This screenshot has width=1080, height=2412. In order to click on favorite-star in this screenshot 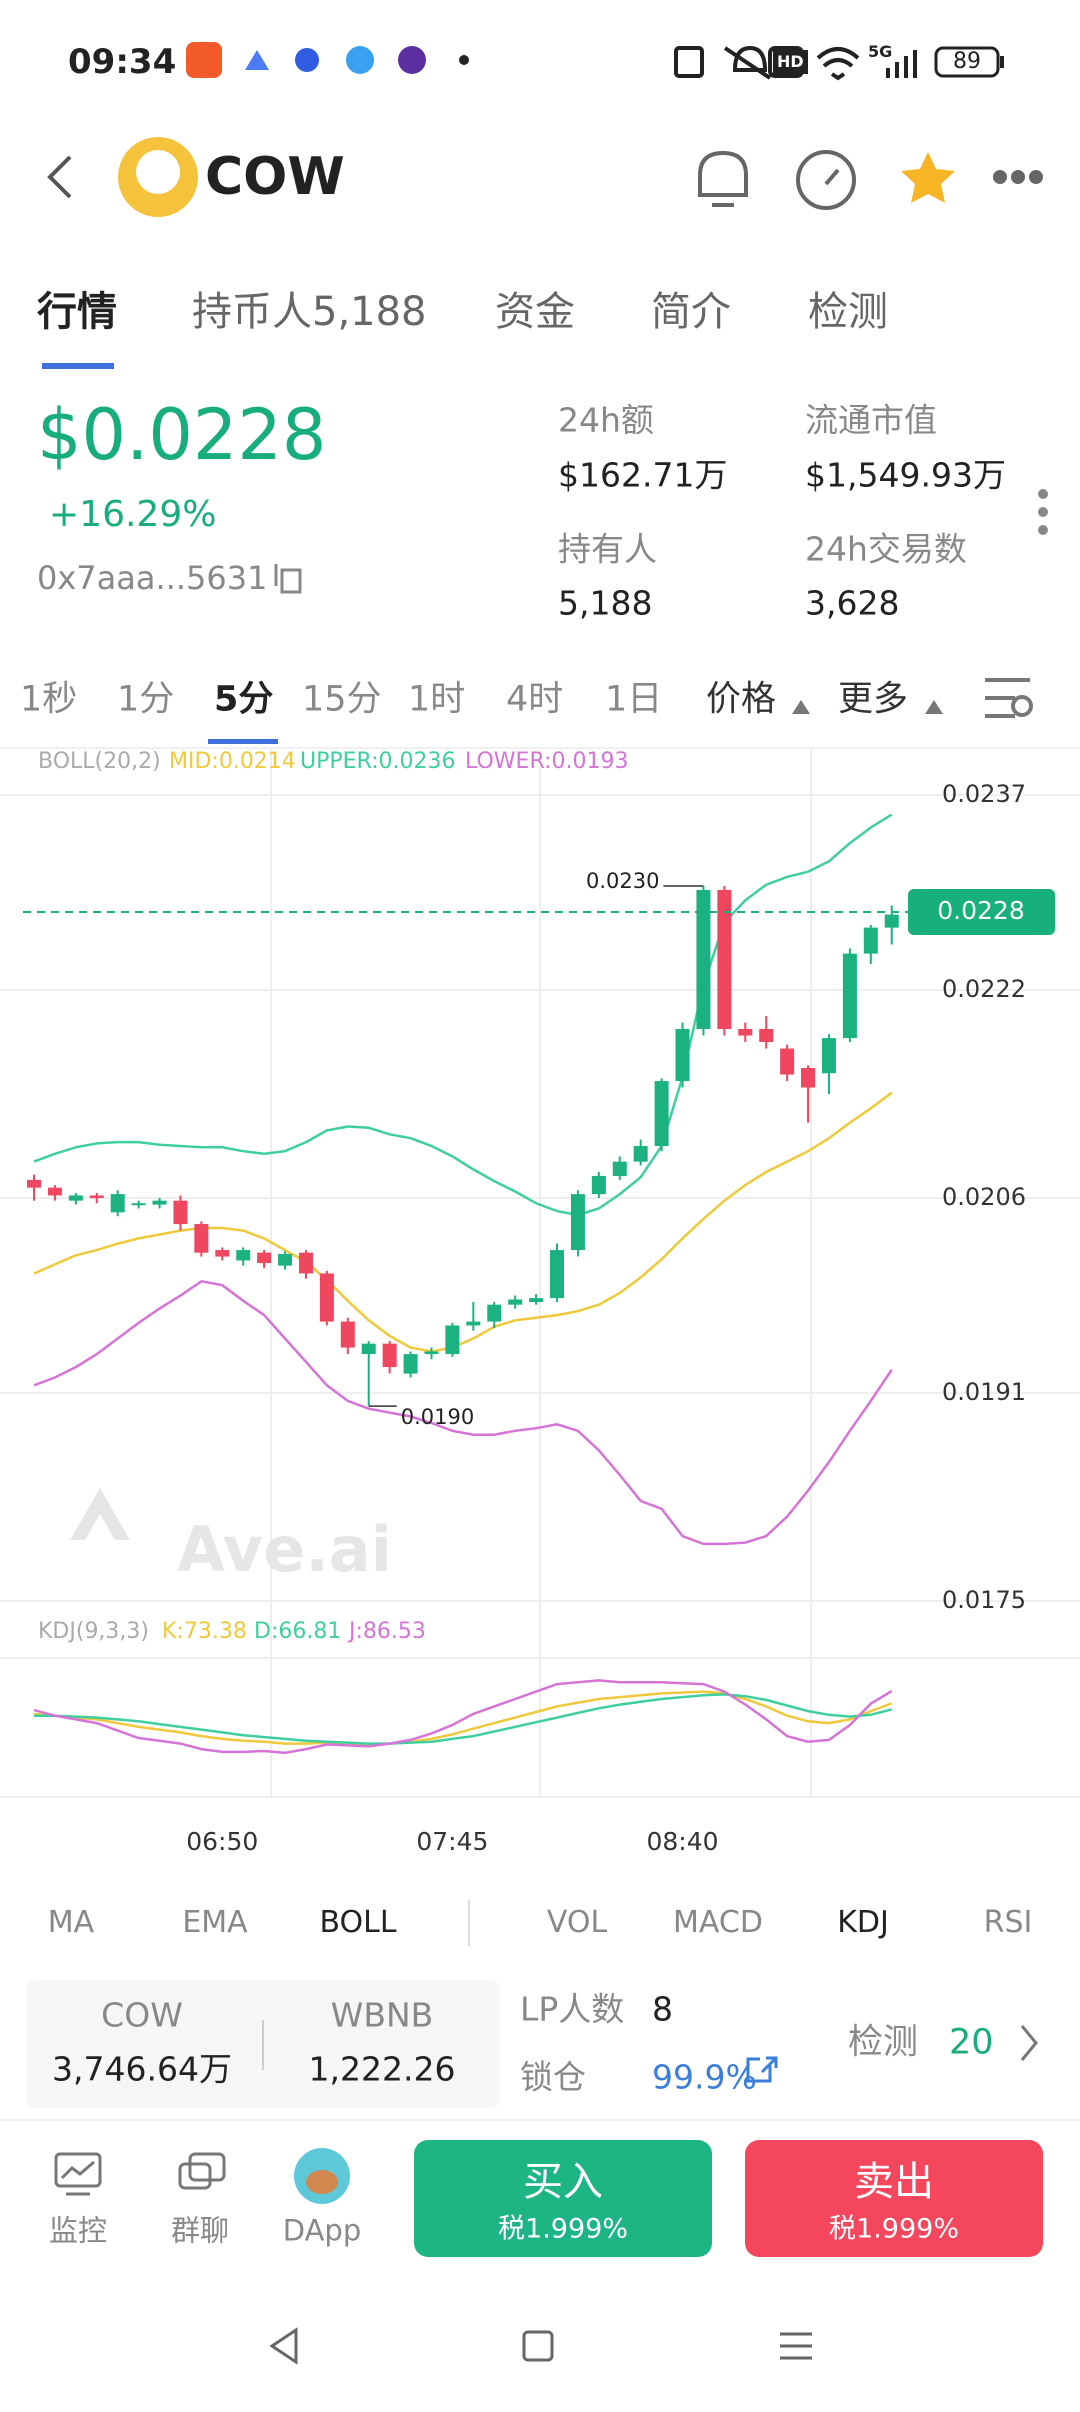, I will do `click(928, 177)`.